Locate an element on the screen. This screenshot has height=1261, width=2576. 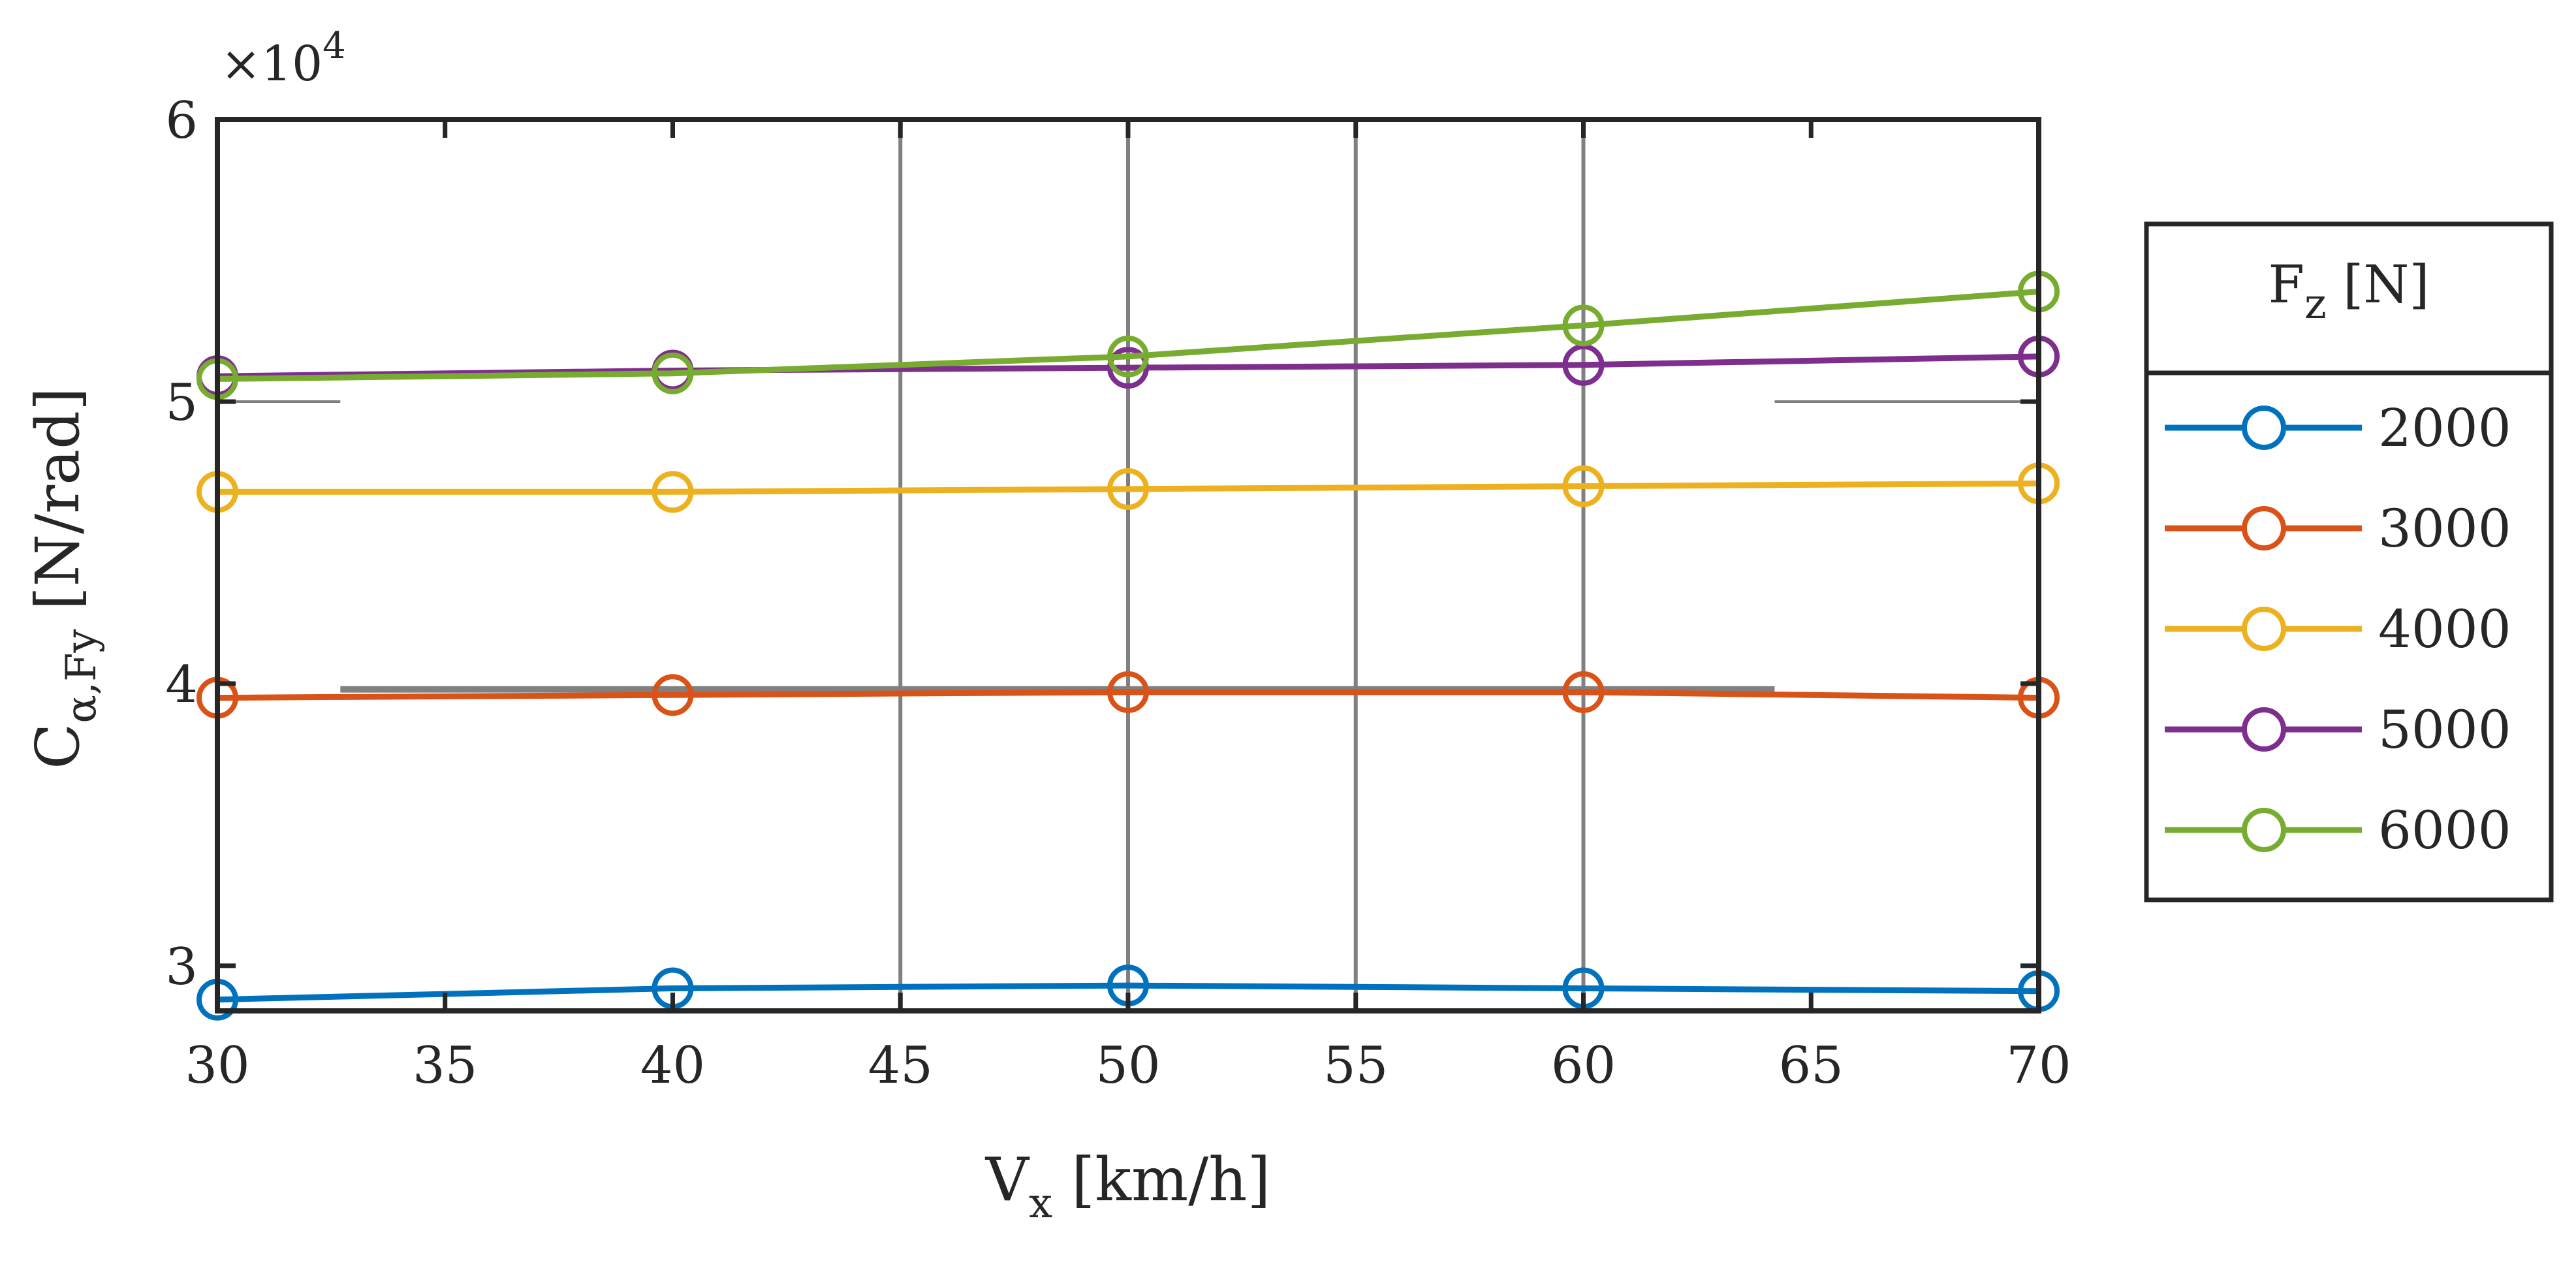
x-tick-label: 55 is located at coordinates (1355, 1065).